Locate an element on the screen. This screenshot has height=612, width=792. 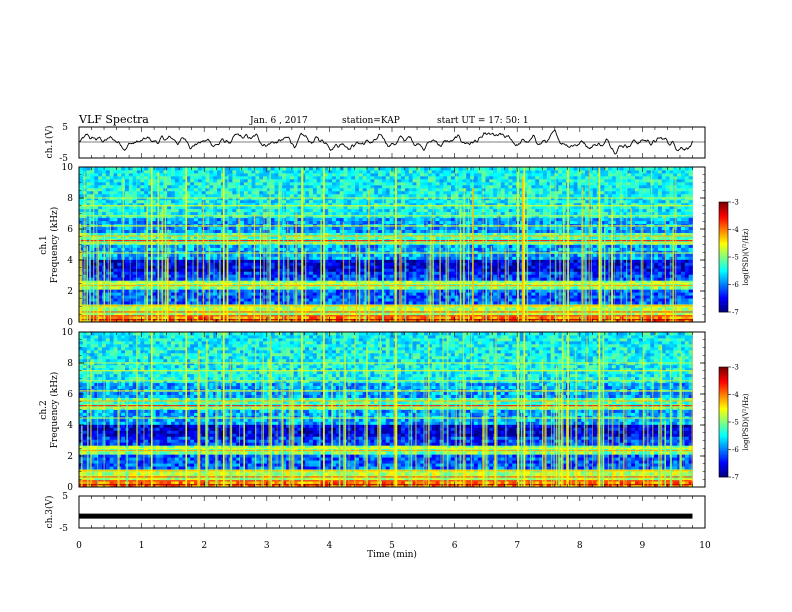
ch2-spectrogram-ylabel-line1: ch.2 is located at coordinates (44, 409).